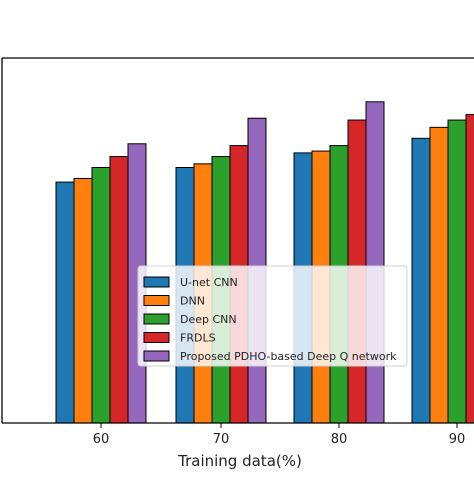 Image resolution: width=474 pixels, height=478 pixels. I want to click on x-tick-label: 60, so click(101, 439).